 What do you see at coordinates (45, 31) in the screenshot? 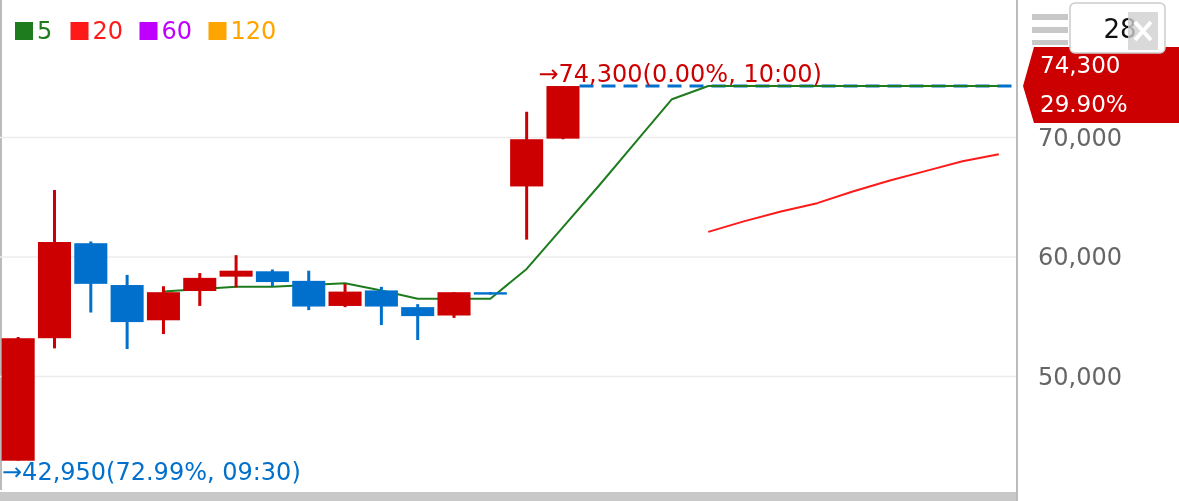
I see `legend-label: 5` at bounding box center [45, 31].